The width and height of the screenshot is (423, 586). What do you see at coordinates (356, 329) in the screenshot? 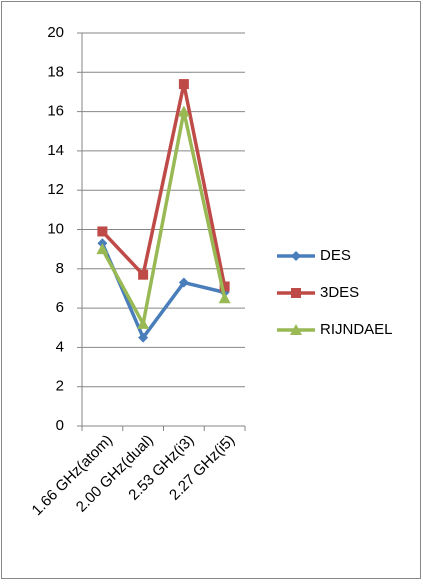
I see `legend-label: RIJNDAEL` at bounding box center [356, 329].